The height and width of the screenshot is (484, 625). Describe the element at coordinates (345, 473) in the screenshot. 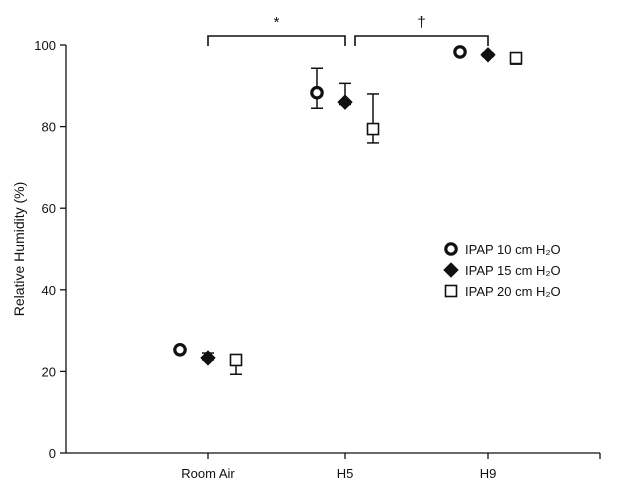

I see `x-tick-label: H5` at that location.